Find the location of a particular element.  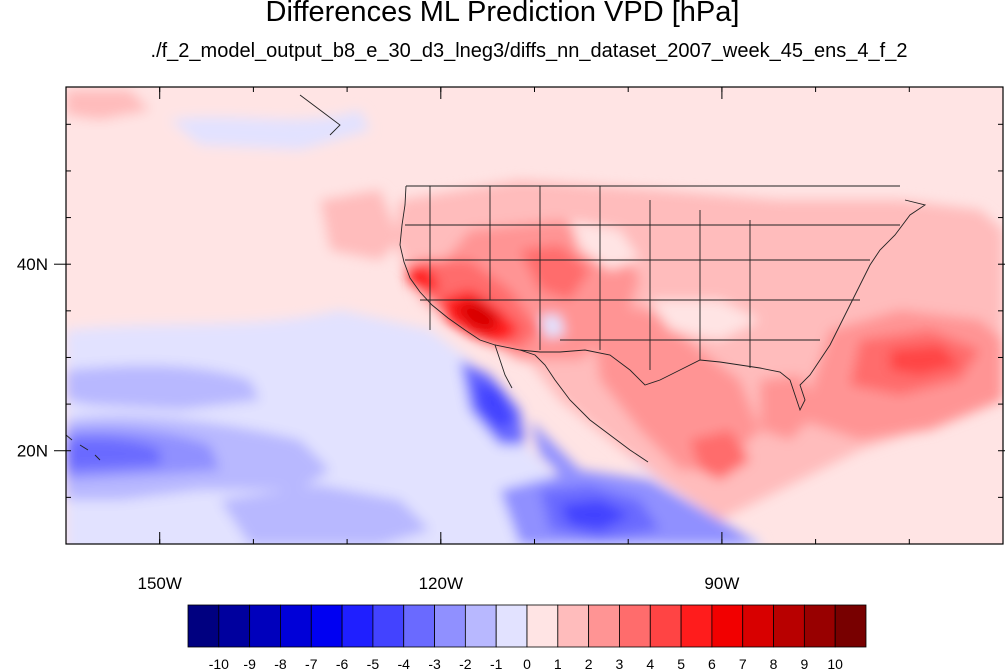

colorbar-label: 2 is located at coordinates (589, 664).